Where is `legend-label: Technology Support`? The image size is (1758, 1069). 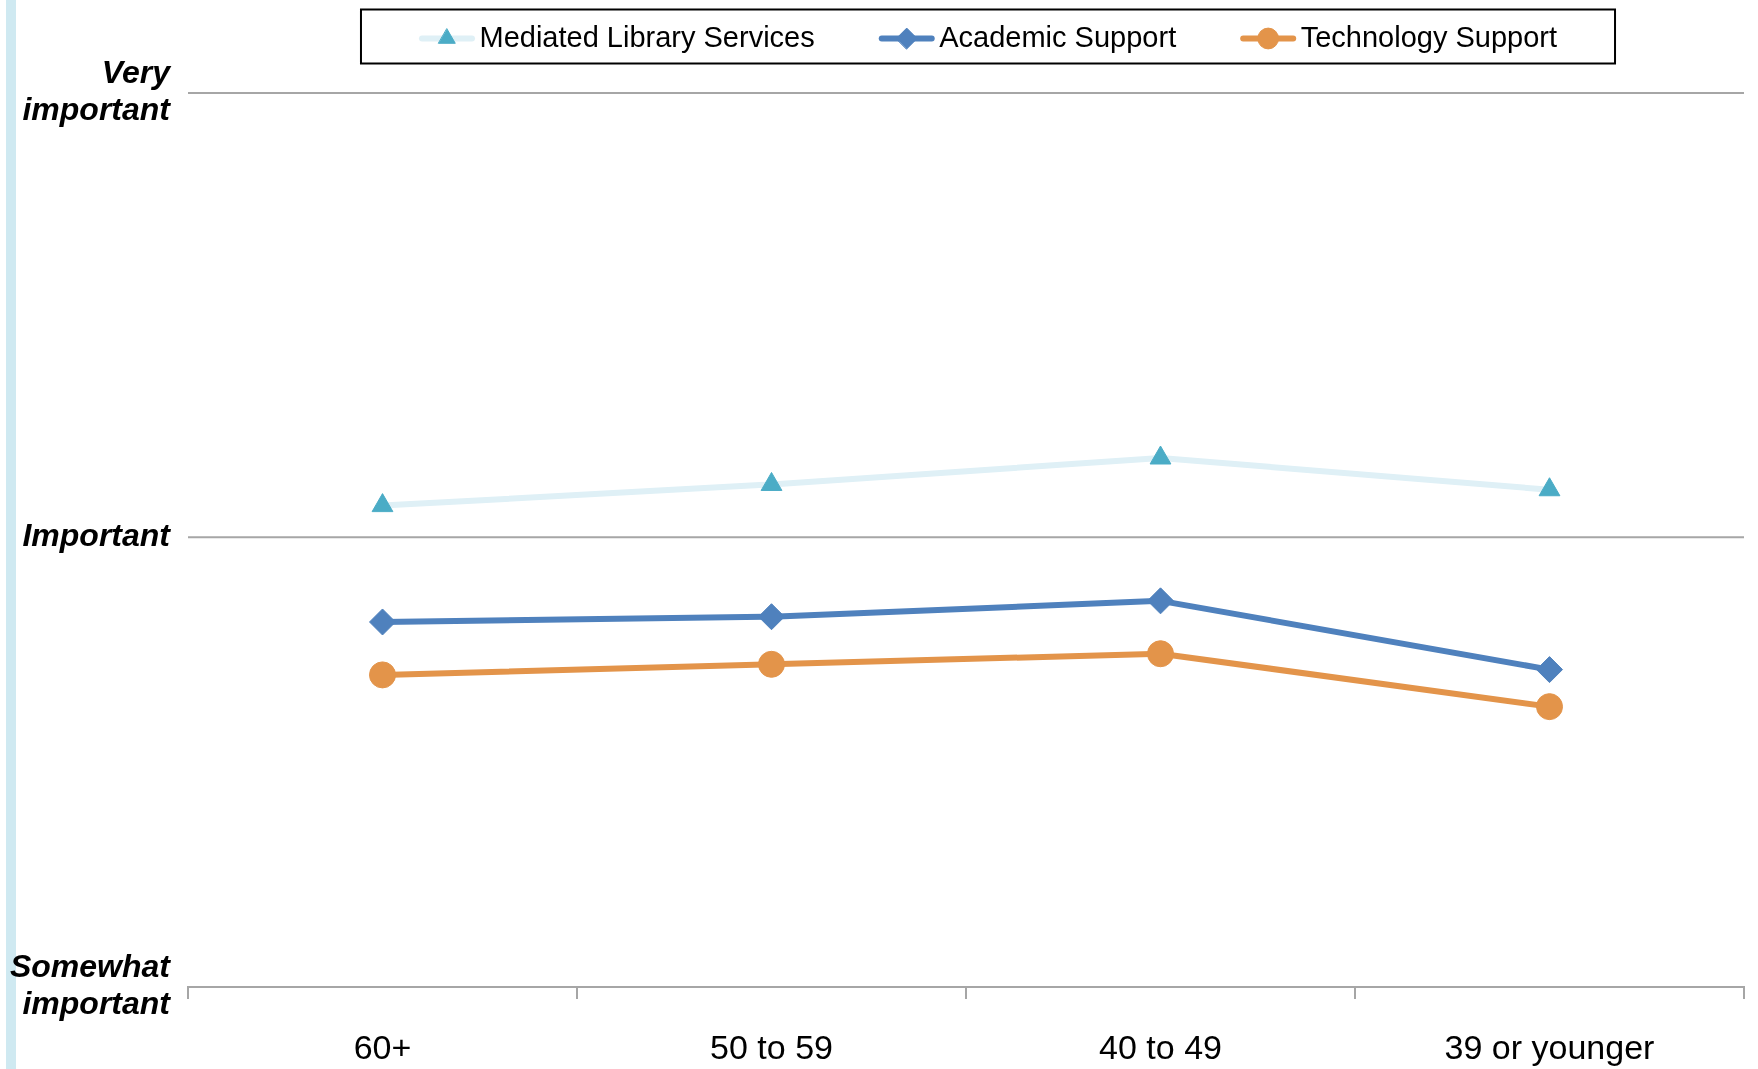
legend-label: Technology Support is located at coordinates (1429, 36).